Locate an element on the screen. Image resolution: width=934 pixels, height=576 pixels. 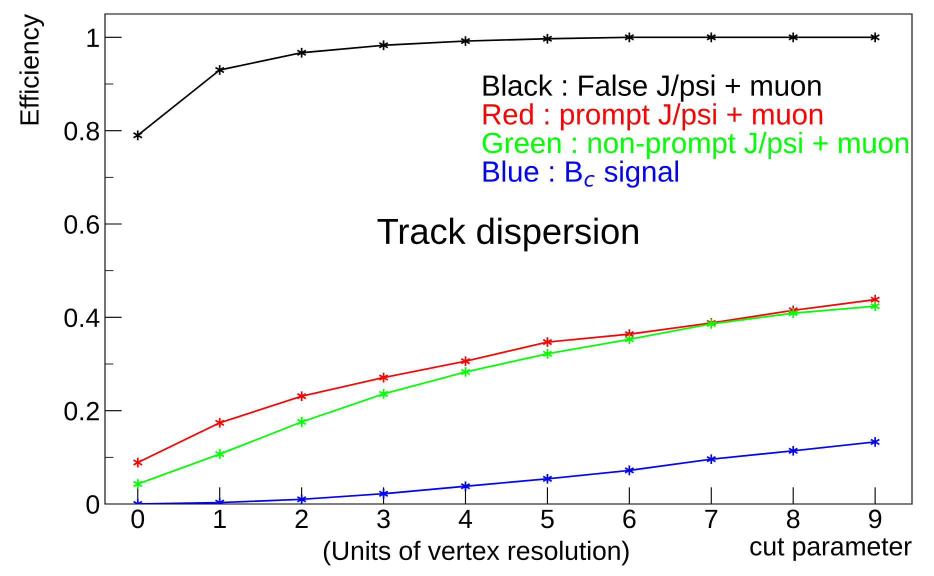
x-tick-label: 6 is located at coordinates (629, 519).